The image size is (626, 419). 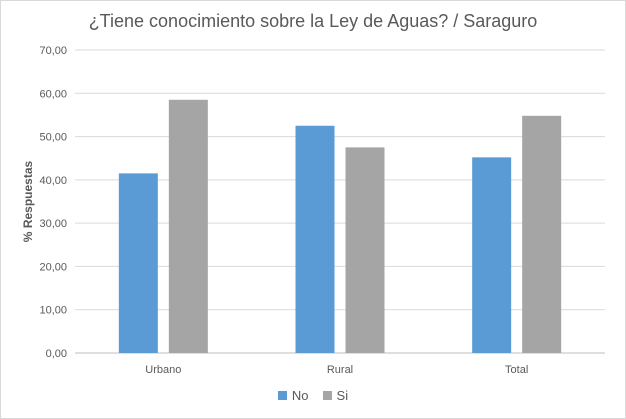 I want to click on y-tick-label: 40,00, so click(x=53, y=181).